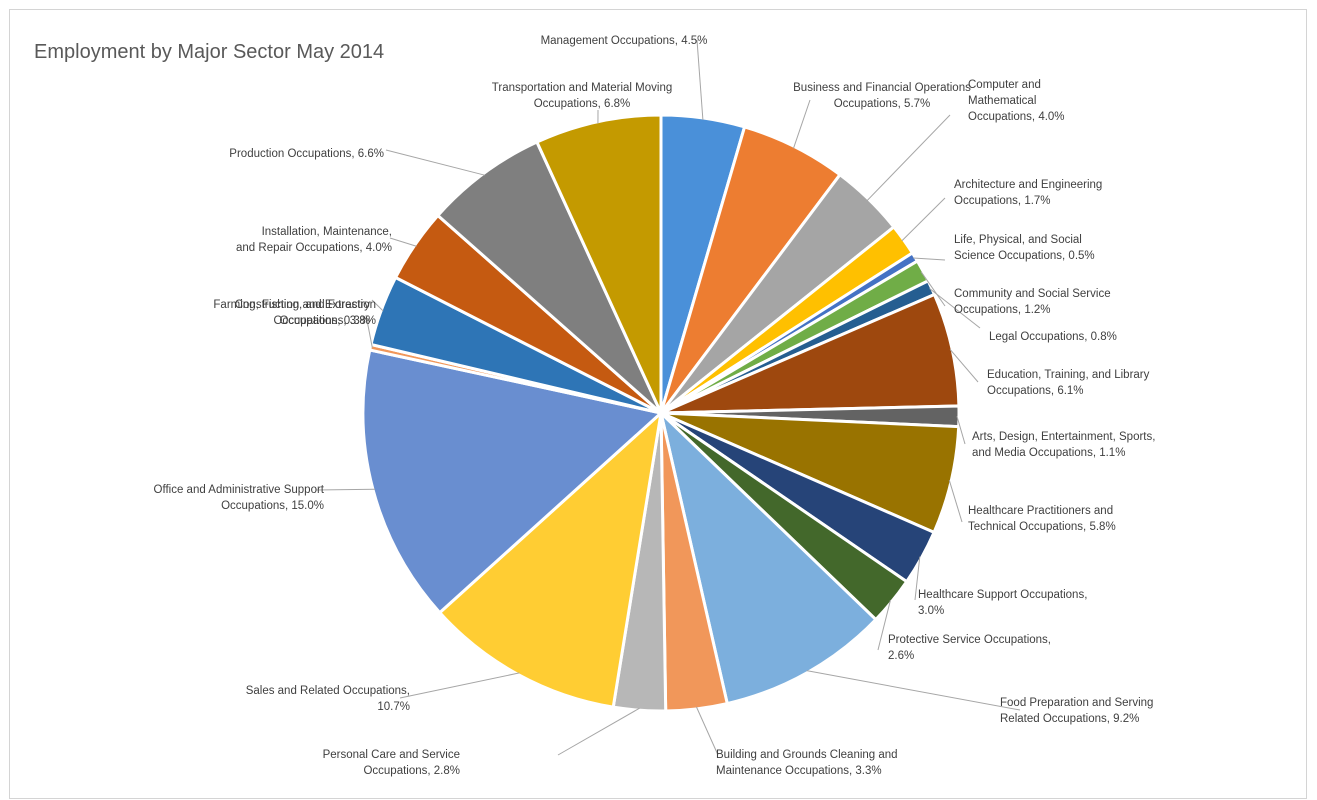 Image resolution: width=1317 pixels, height=800 pixels. I want to click on slice-label-line: Transportation and Material Moving, so click(582, 88).